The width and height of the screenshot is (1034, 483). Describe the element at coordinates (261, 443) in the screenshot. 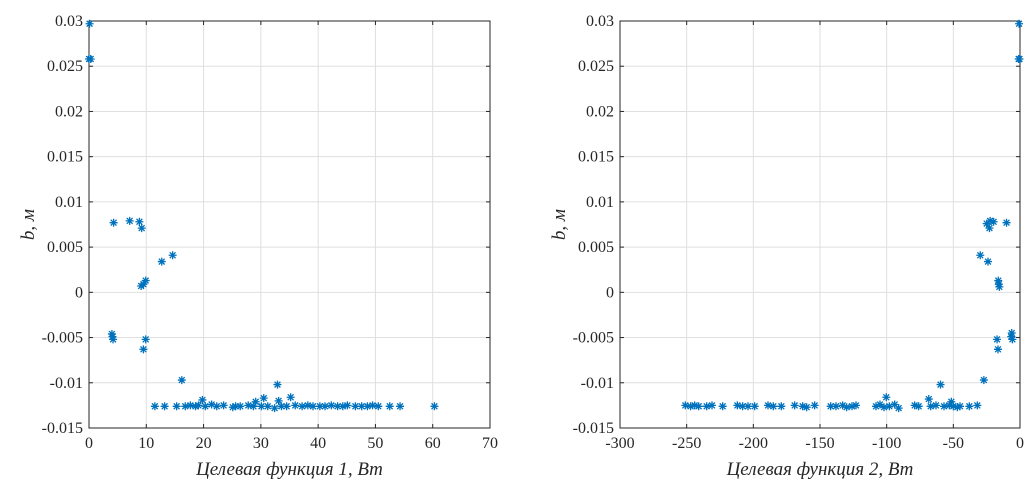

I see `x-tick-label: 30` at that location.